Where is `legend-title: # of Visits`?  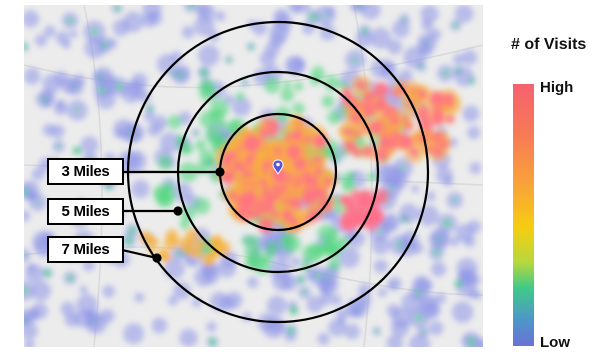 legend-title: # of Visits is located at coordinates (549, 44).